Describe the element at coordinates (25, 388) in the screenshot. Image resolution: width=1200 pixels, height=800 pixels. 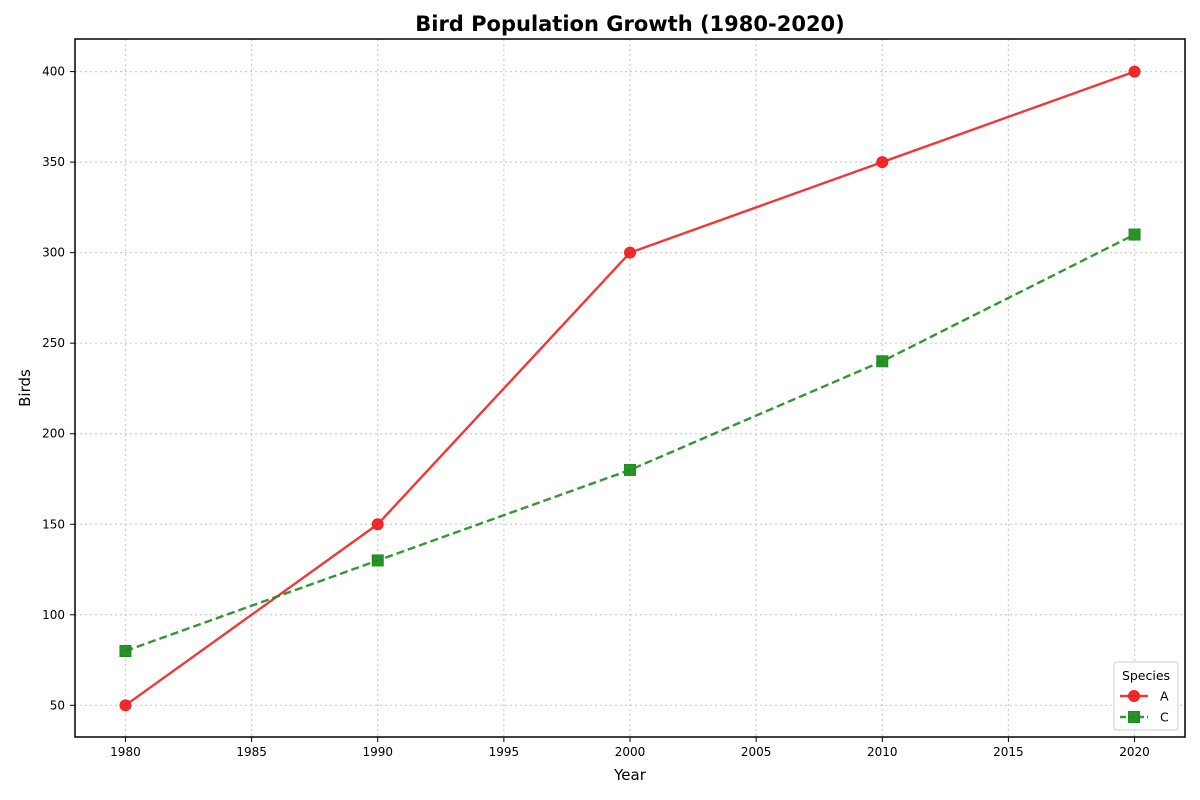
I see `y-axis-label: Birds` at that location.